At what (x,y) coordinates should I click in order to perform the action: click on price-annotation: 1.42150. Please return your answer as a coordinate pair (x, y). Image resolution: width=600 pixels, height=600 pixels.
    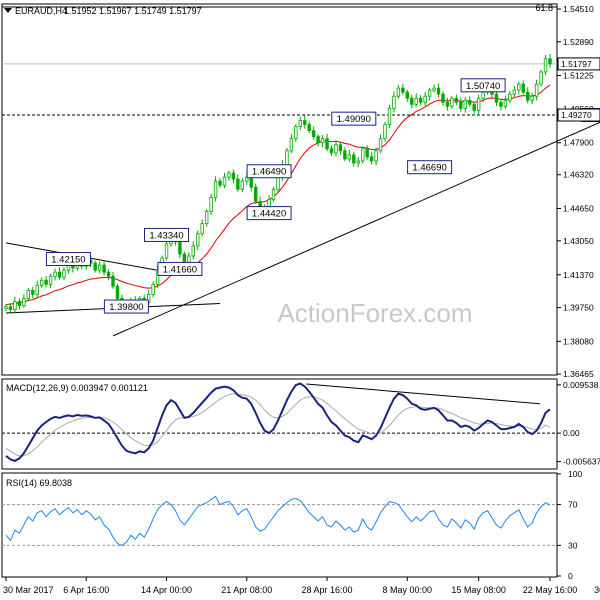
    Looking at the image, I should click on (68, 259).